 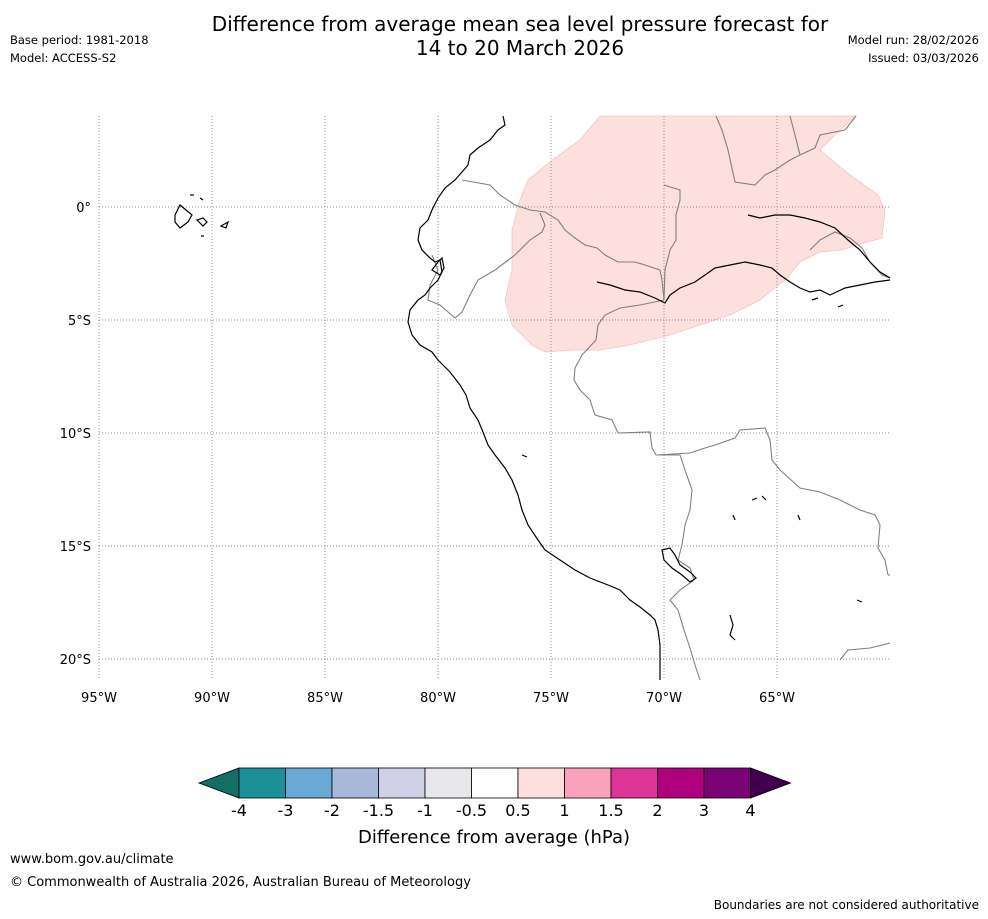 I want to click on colorbar-tick: 1.5, so click(x=610, y=810).